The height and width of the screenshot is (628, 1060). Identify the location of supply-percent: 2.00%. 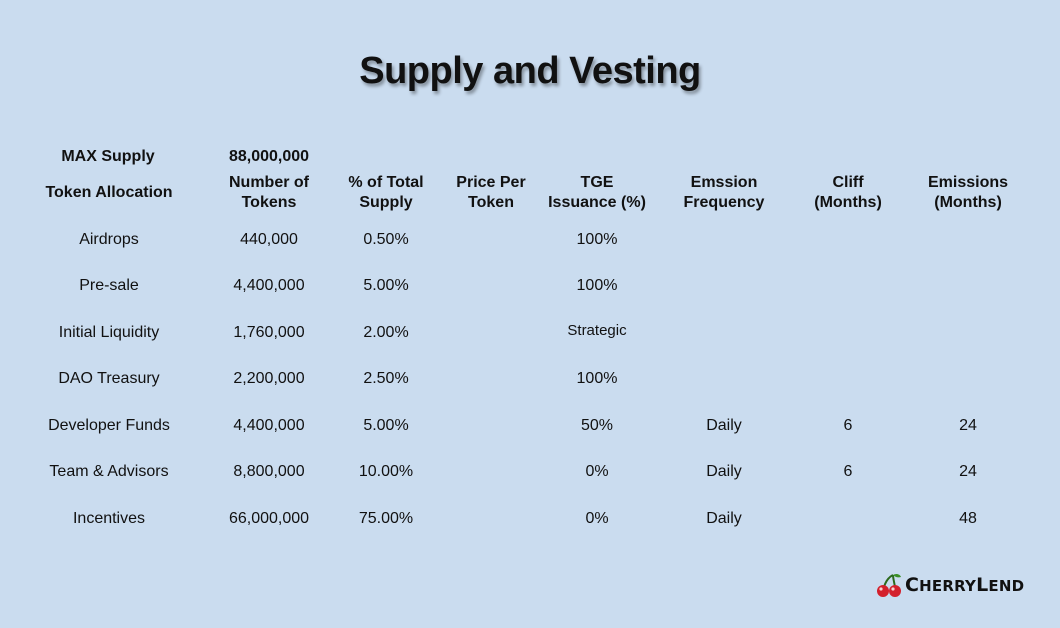
(386, 332).